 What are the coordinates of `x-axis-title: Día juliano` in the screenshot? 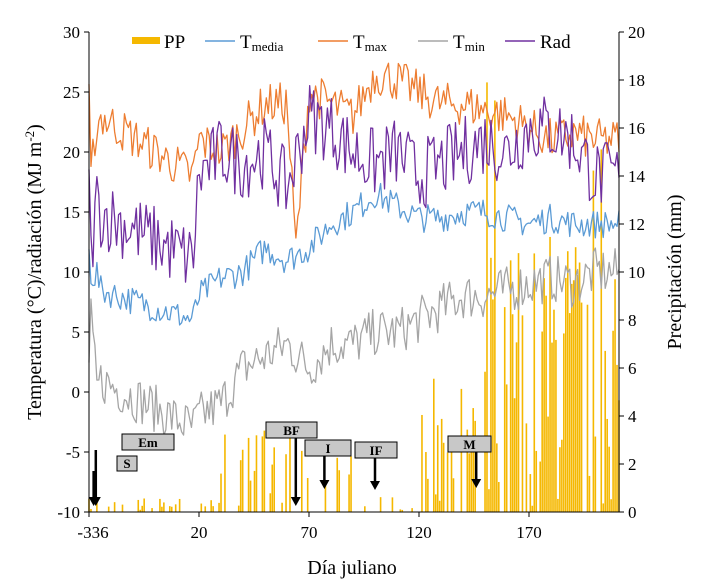 It's located at (351, 568).